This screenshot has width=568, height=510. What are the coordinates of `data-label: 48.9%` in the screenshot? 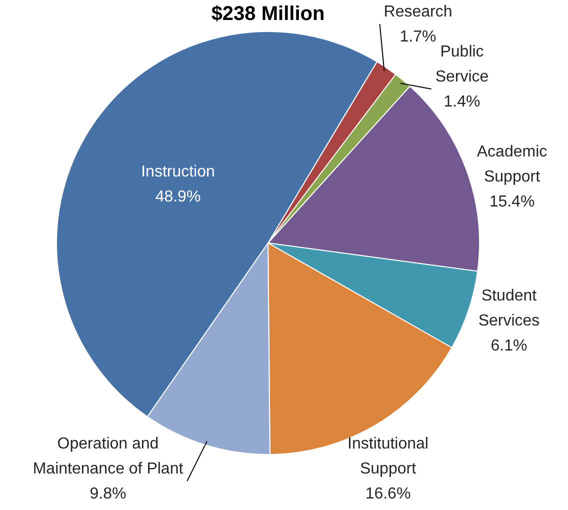 It's located at (178, 197).